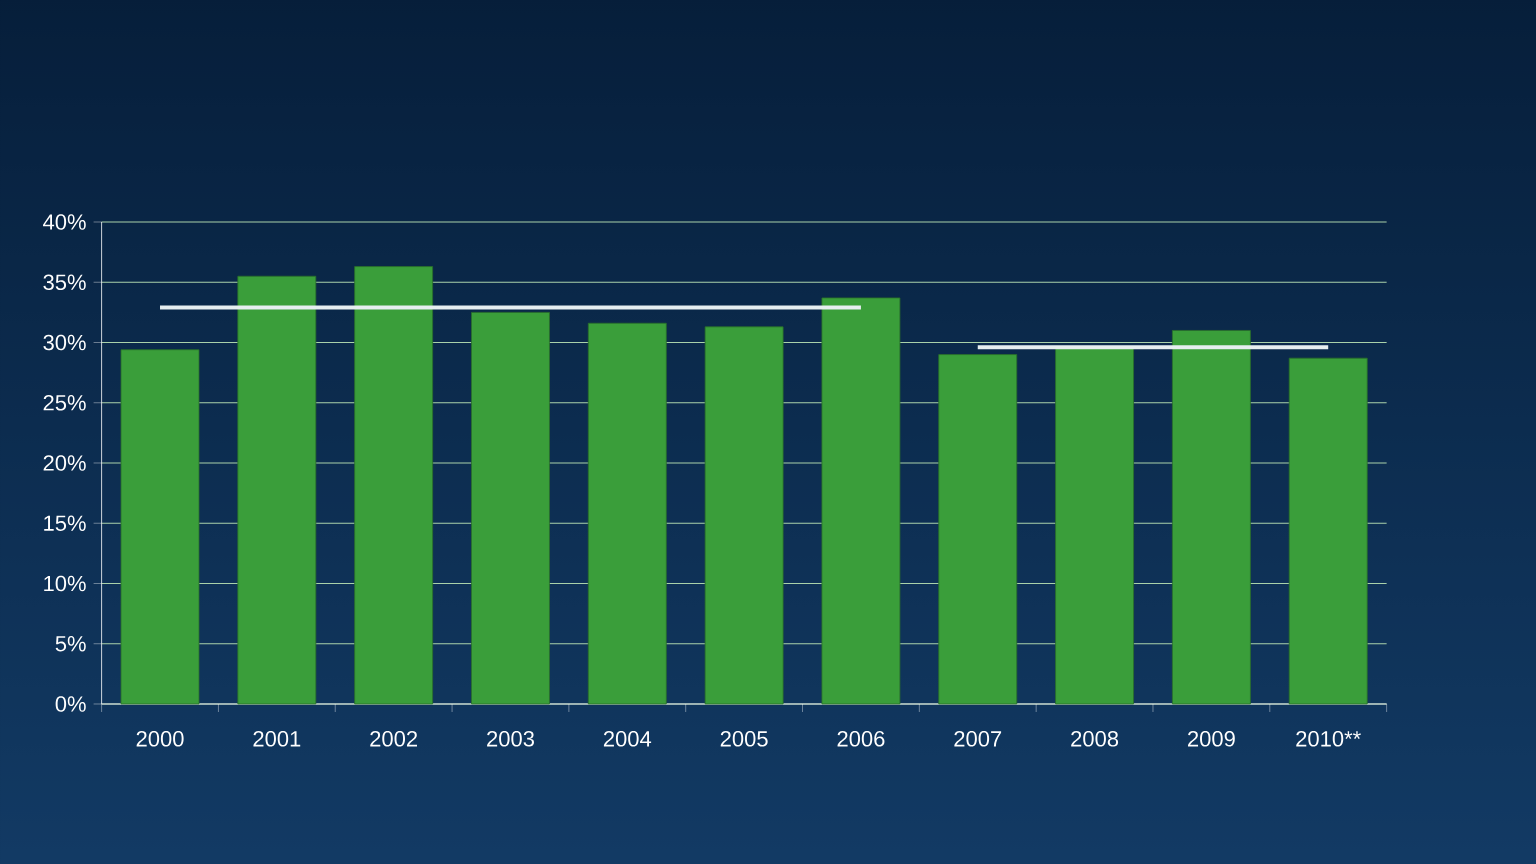  I want to click on y-tick-label: 0%, so click(70, 704).